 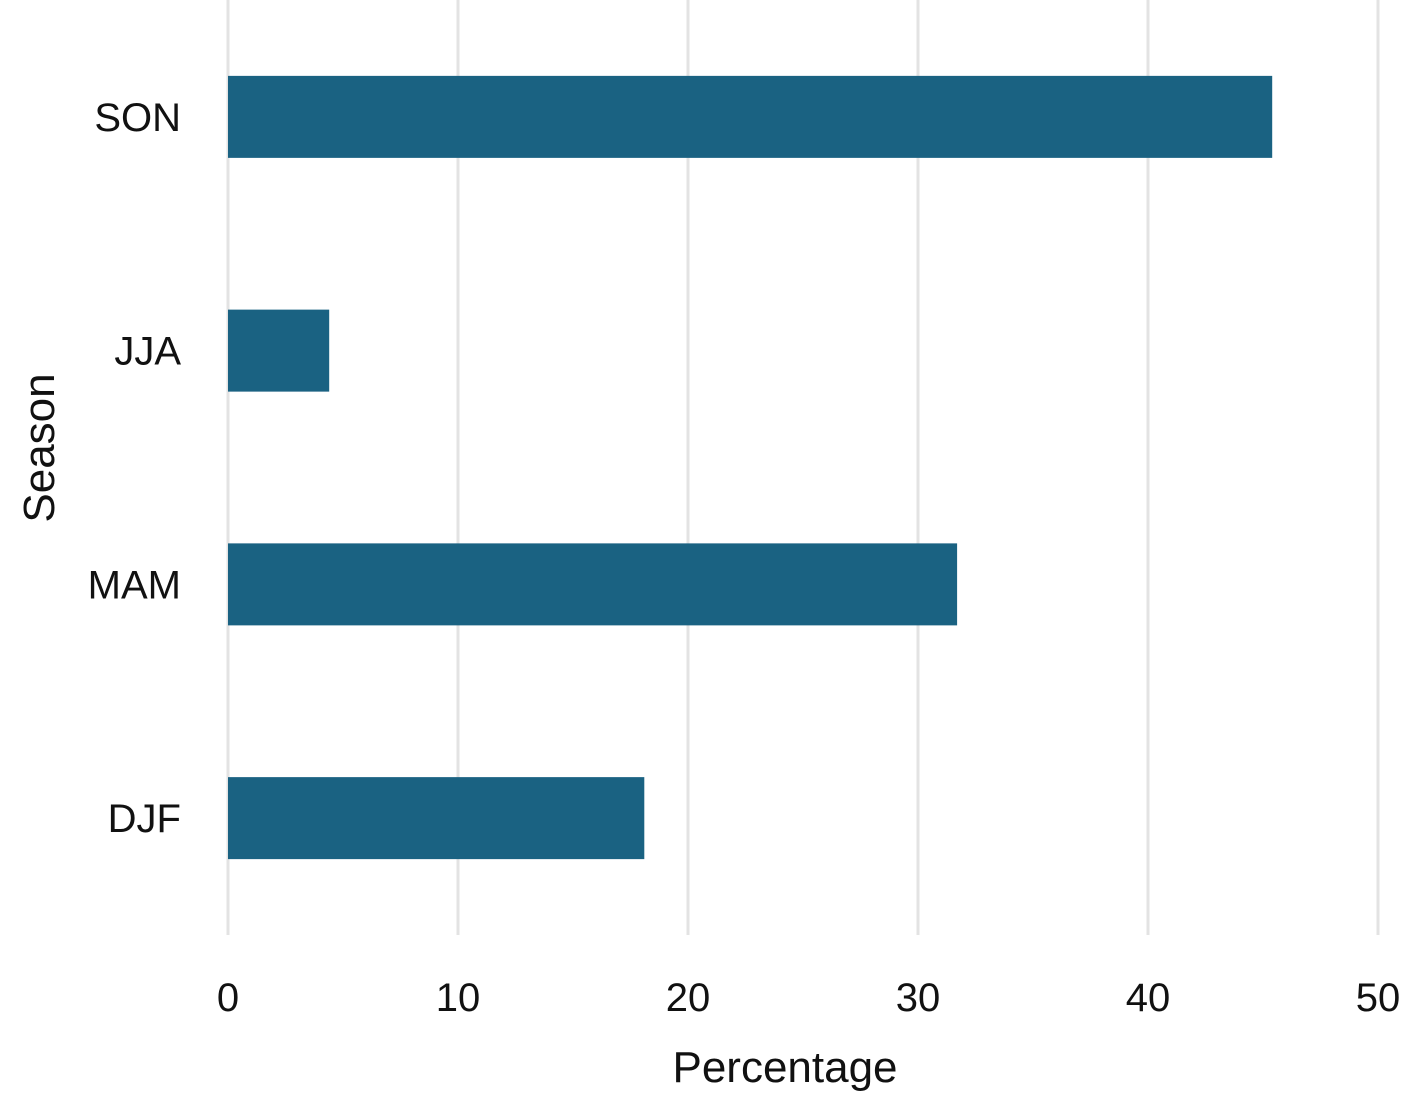 What do you see at coordinates (39, 447) in the screenshot?
I see `y-axis-title: Season` at bounding box center [39, 447].